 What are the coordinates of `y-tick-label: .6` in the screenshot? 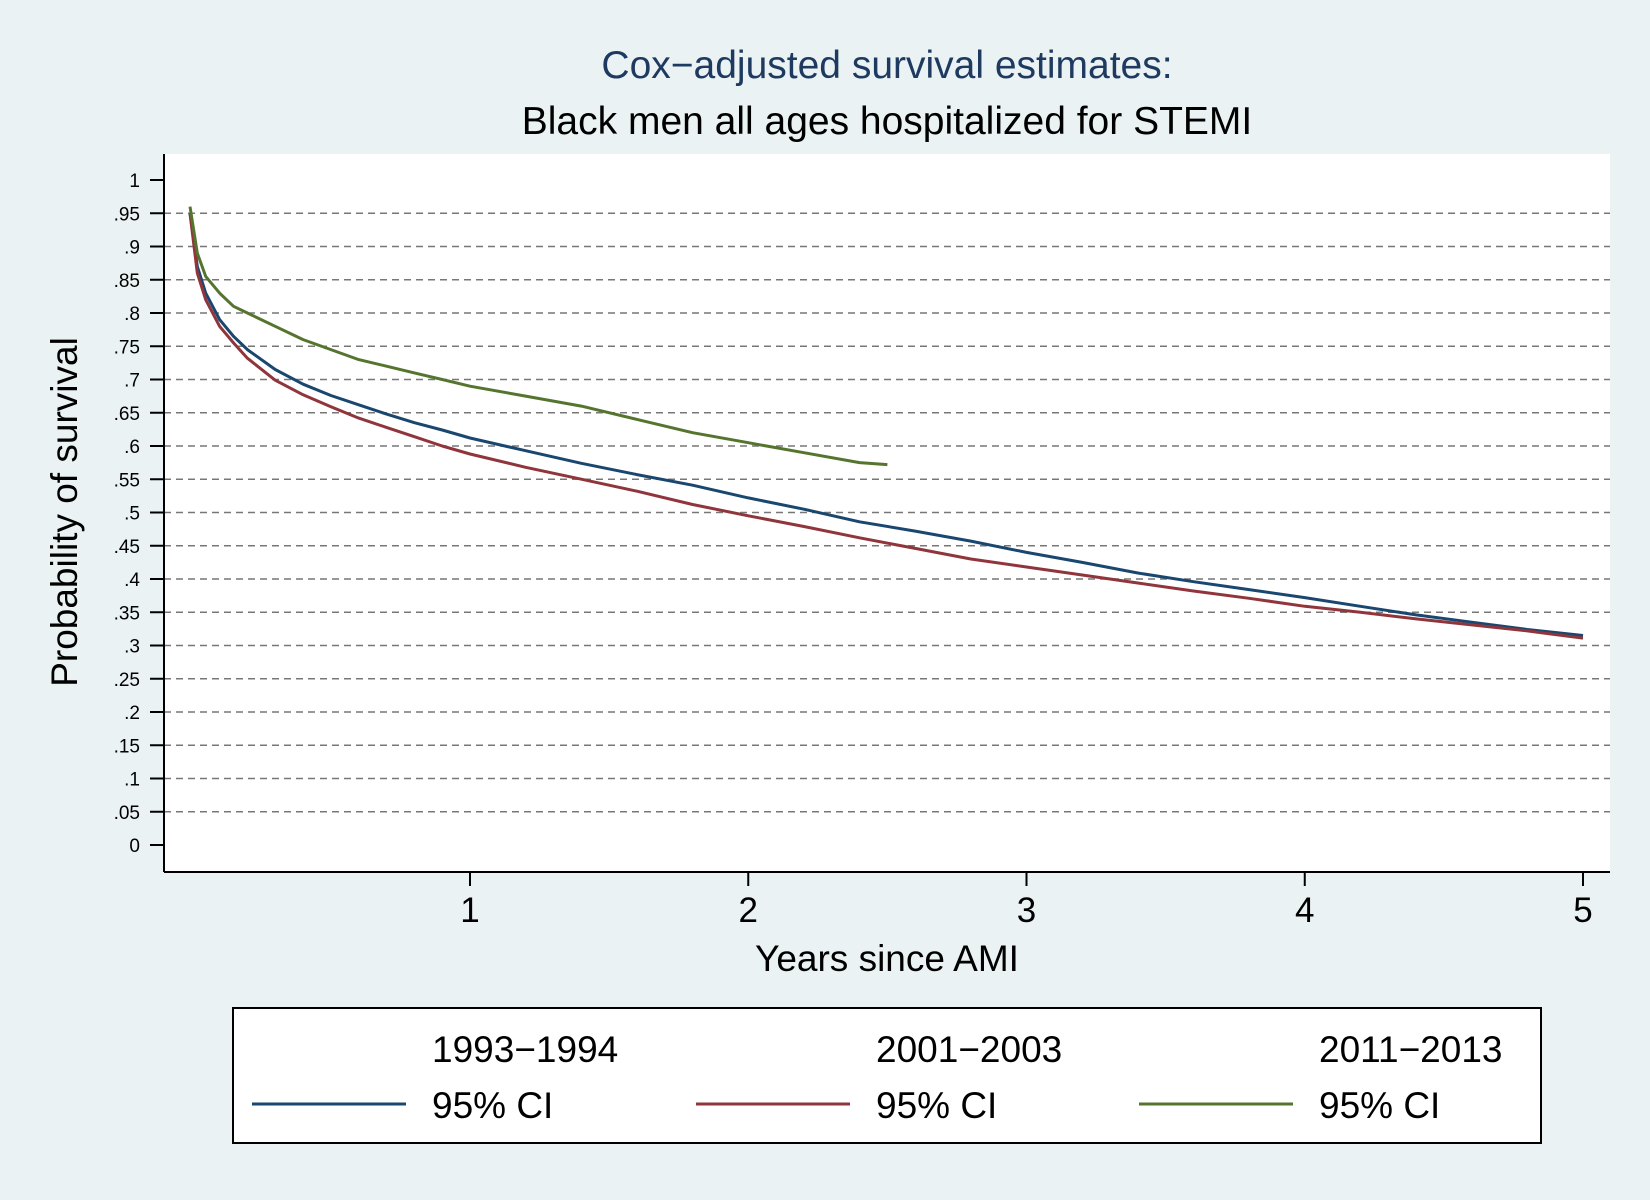 It's located at (132, 447).